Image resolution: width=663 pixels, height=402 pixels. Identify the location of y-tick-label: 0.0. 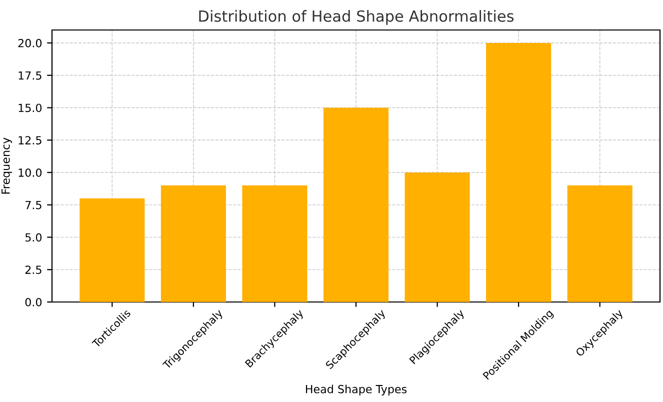
(33, 302).